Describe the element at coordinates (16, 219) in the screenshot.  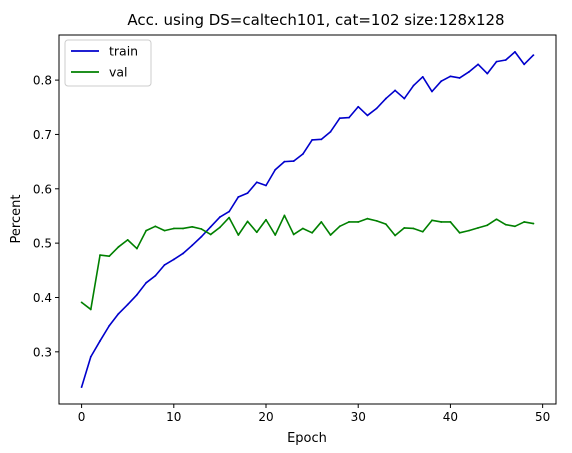
I see `y-axis-label: Percent` at that location.